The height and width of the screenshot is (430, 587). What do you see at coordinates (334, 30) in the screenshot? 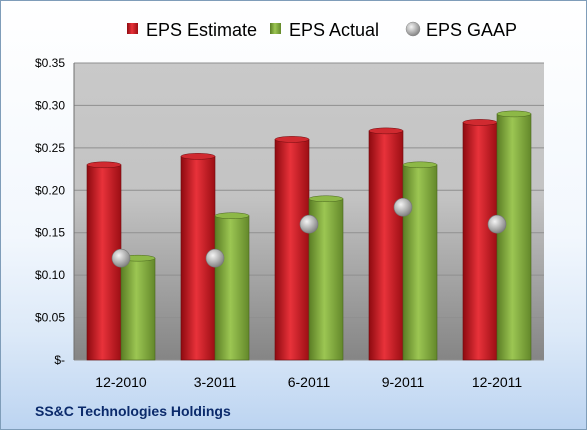
I see `legend-label-actual: EPS Actual` at bounding box center [334, 30].